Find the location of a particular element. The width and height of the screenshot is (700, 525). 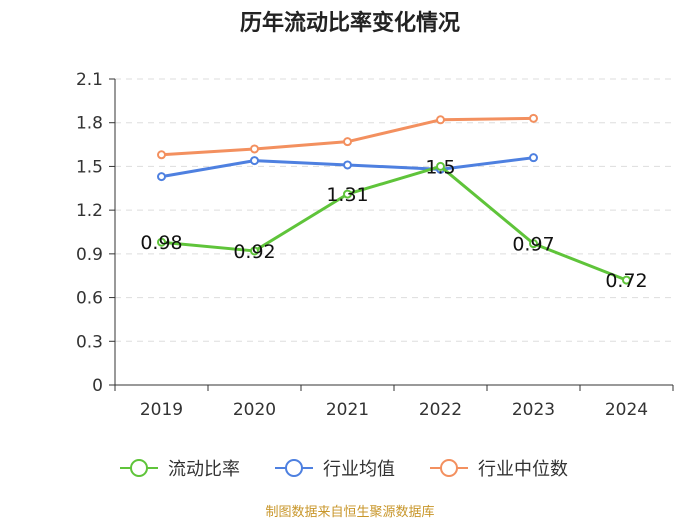

legend: 流动比率 行业均值 行业中位数 is located at coordinates (344, 469).